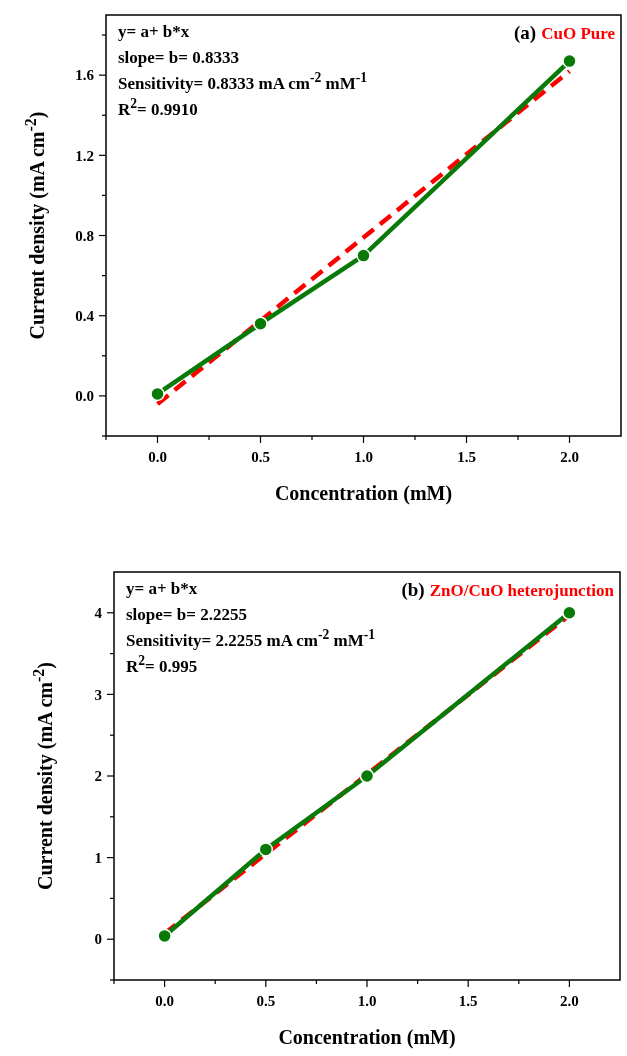  What do you see at coordinates (84, 396) in the screenshot?
I see `y-tick-label: 0.0` at bounding box center [84, 396].